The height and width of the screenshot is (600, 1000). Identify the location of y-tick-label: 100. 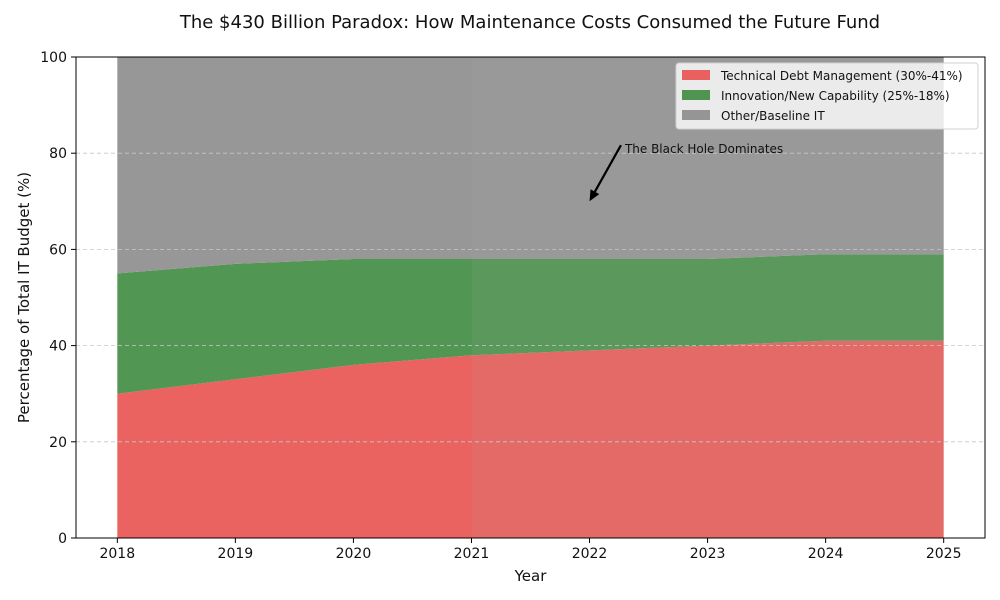
(53, 58).